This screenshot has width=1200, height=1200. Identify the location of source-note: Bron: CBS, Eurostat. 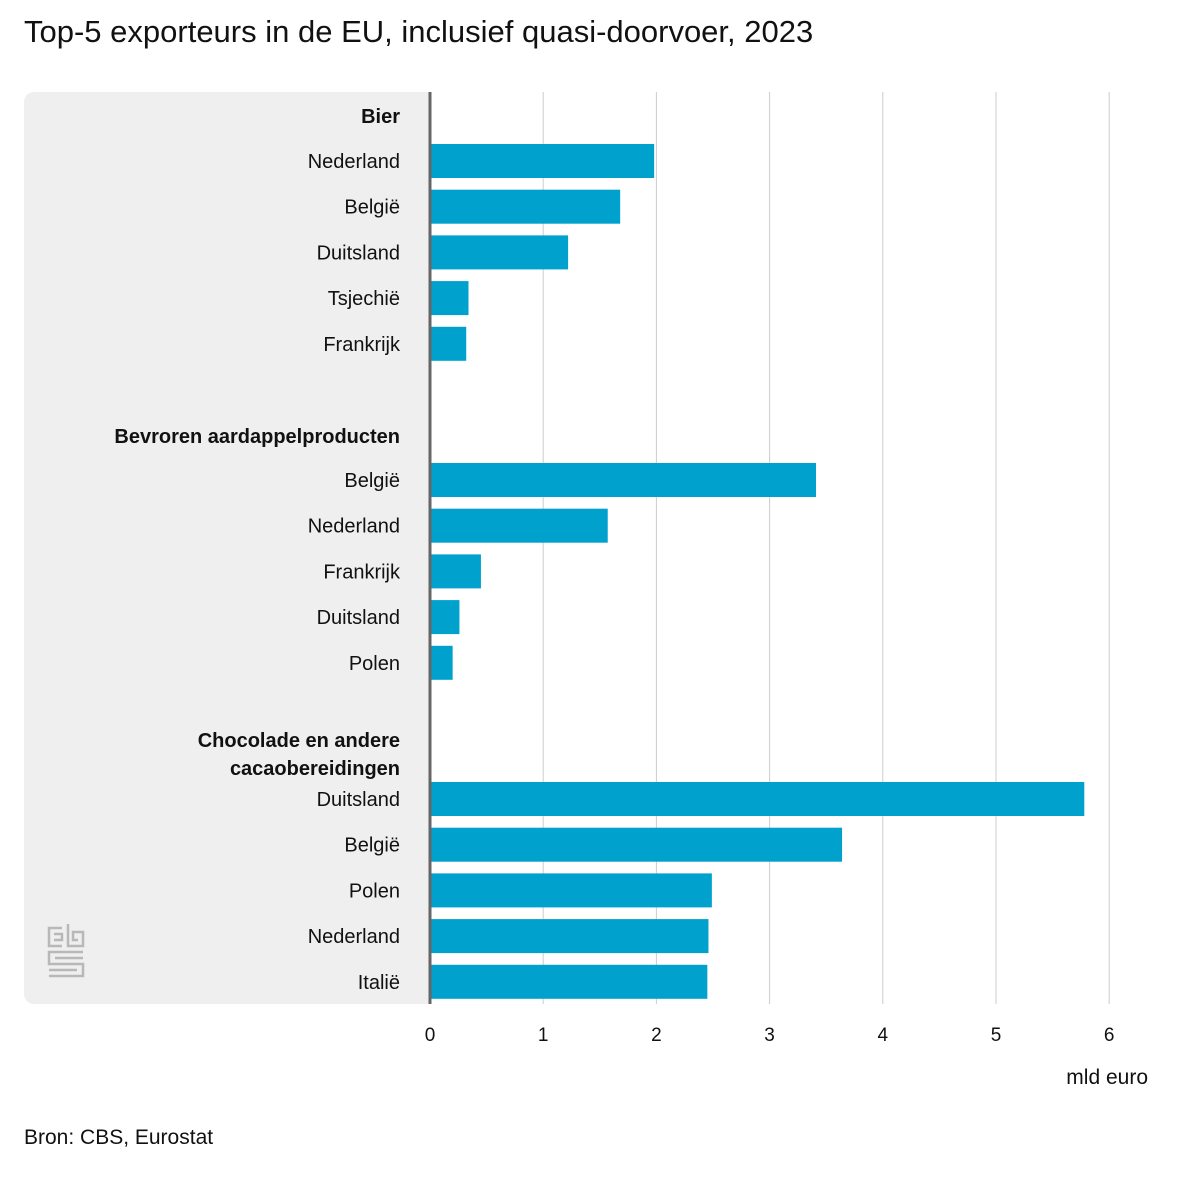
(119, 1137).